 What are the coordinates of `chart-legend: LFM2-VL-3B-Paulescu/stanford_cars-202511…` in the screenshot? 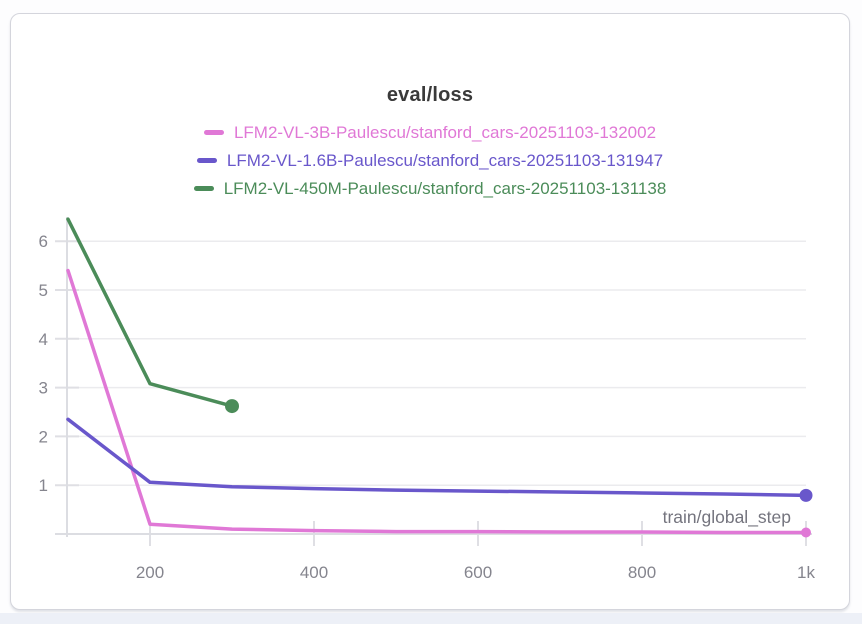 It's located at (430, 160).